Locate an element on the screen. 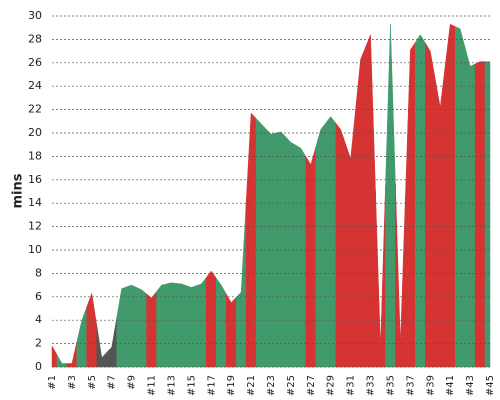  x-tick-label: #43 is located at coordinates (470, 385).